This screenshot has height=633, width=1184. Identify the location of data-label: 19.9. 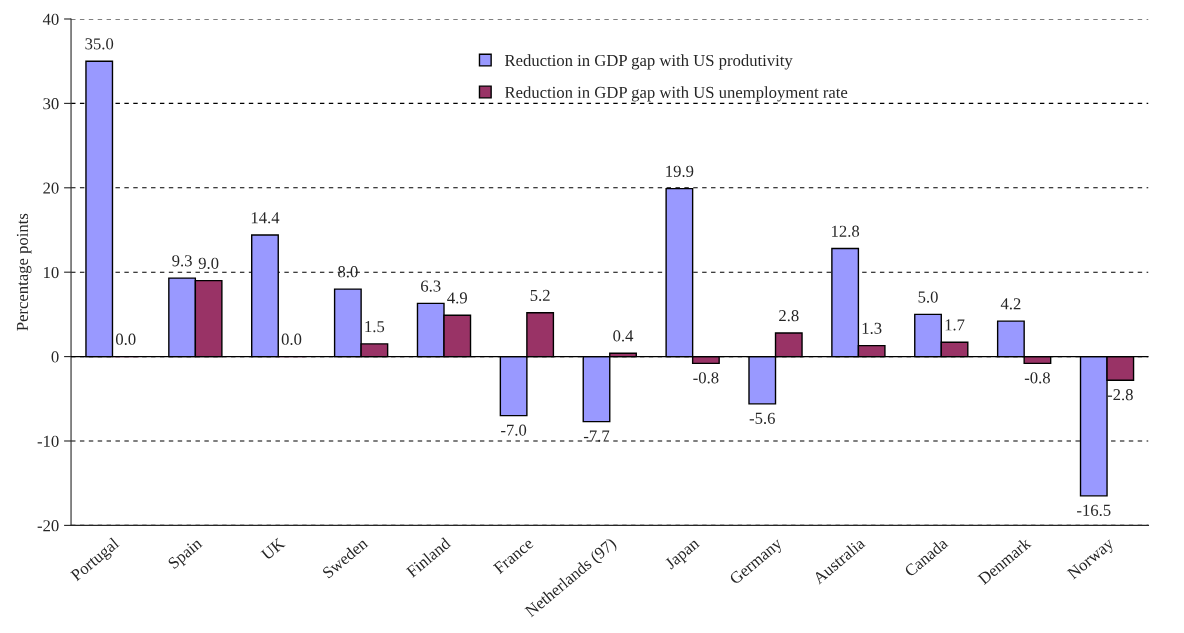
(680, 171).